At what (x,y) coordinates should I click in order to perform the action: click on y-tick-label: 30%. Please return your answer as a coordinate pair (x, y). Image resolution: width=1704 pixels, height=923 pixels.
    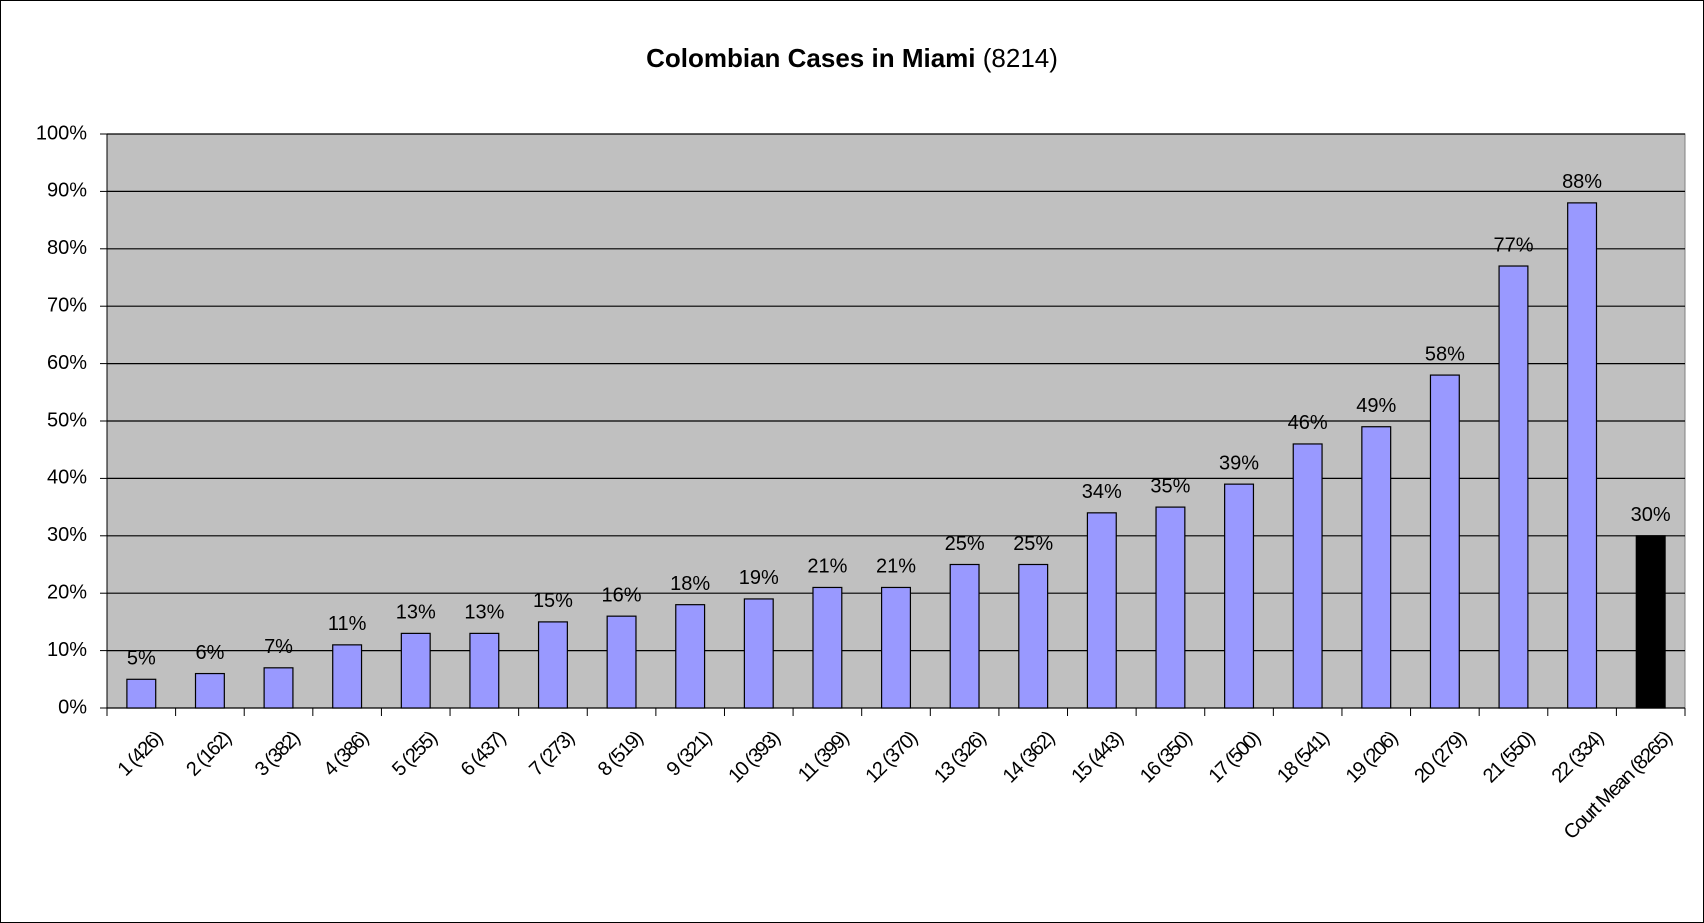
    Looking at the image, I should click on (67, 535).